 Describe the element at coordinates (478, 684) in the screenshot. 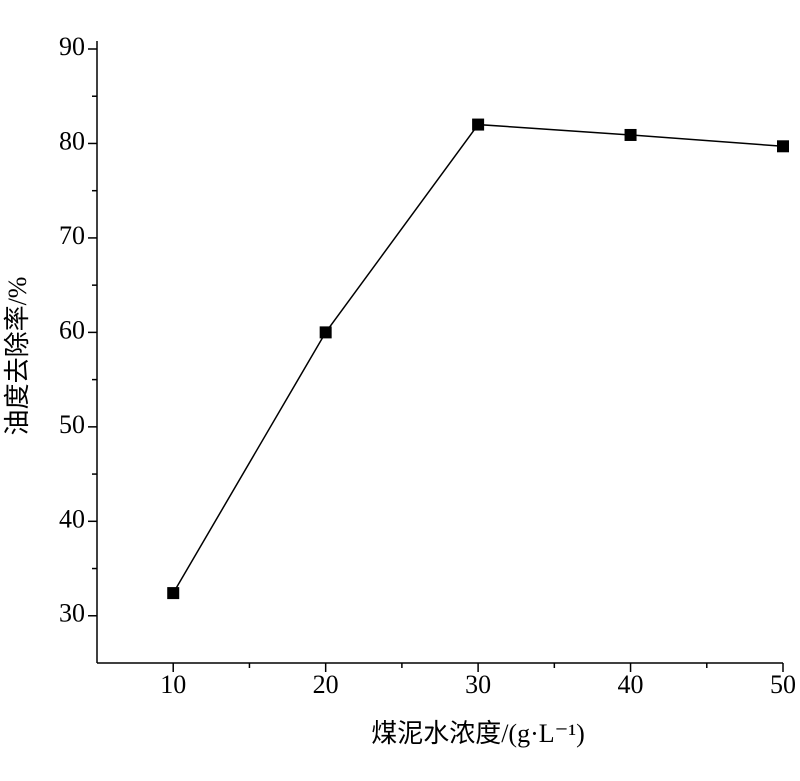

I see `x-tick-label: 30` at that location.